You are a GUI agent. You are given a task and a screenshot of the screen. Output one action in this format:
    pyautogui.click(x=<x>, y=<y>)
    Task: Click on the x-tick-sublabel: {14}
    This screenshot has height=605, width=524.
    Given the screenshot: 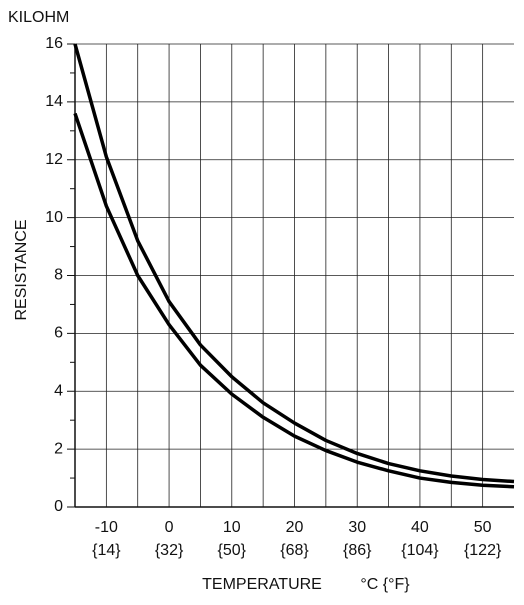 What is the action you would take?
    pyautogui.click(x=106, y=550)
    